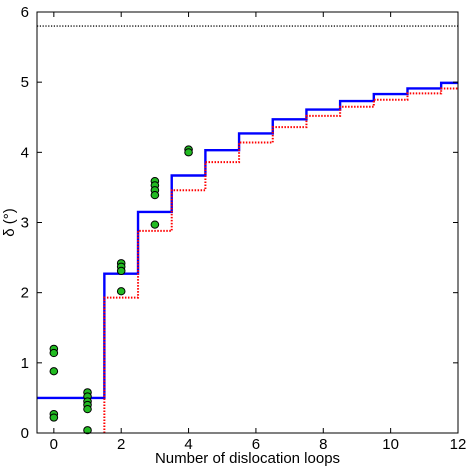 This screenshot has height=469, width=474. What do you see at coordinates (25, 433) in the screenshot?
I see `y-tick-label: 0` at bounding box center [25, 433].